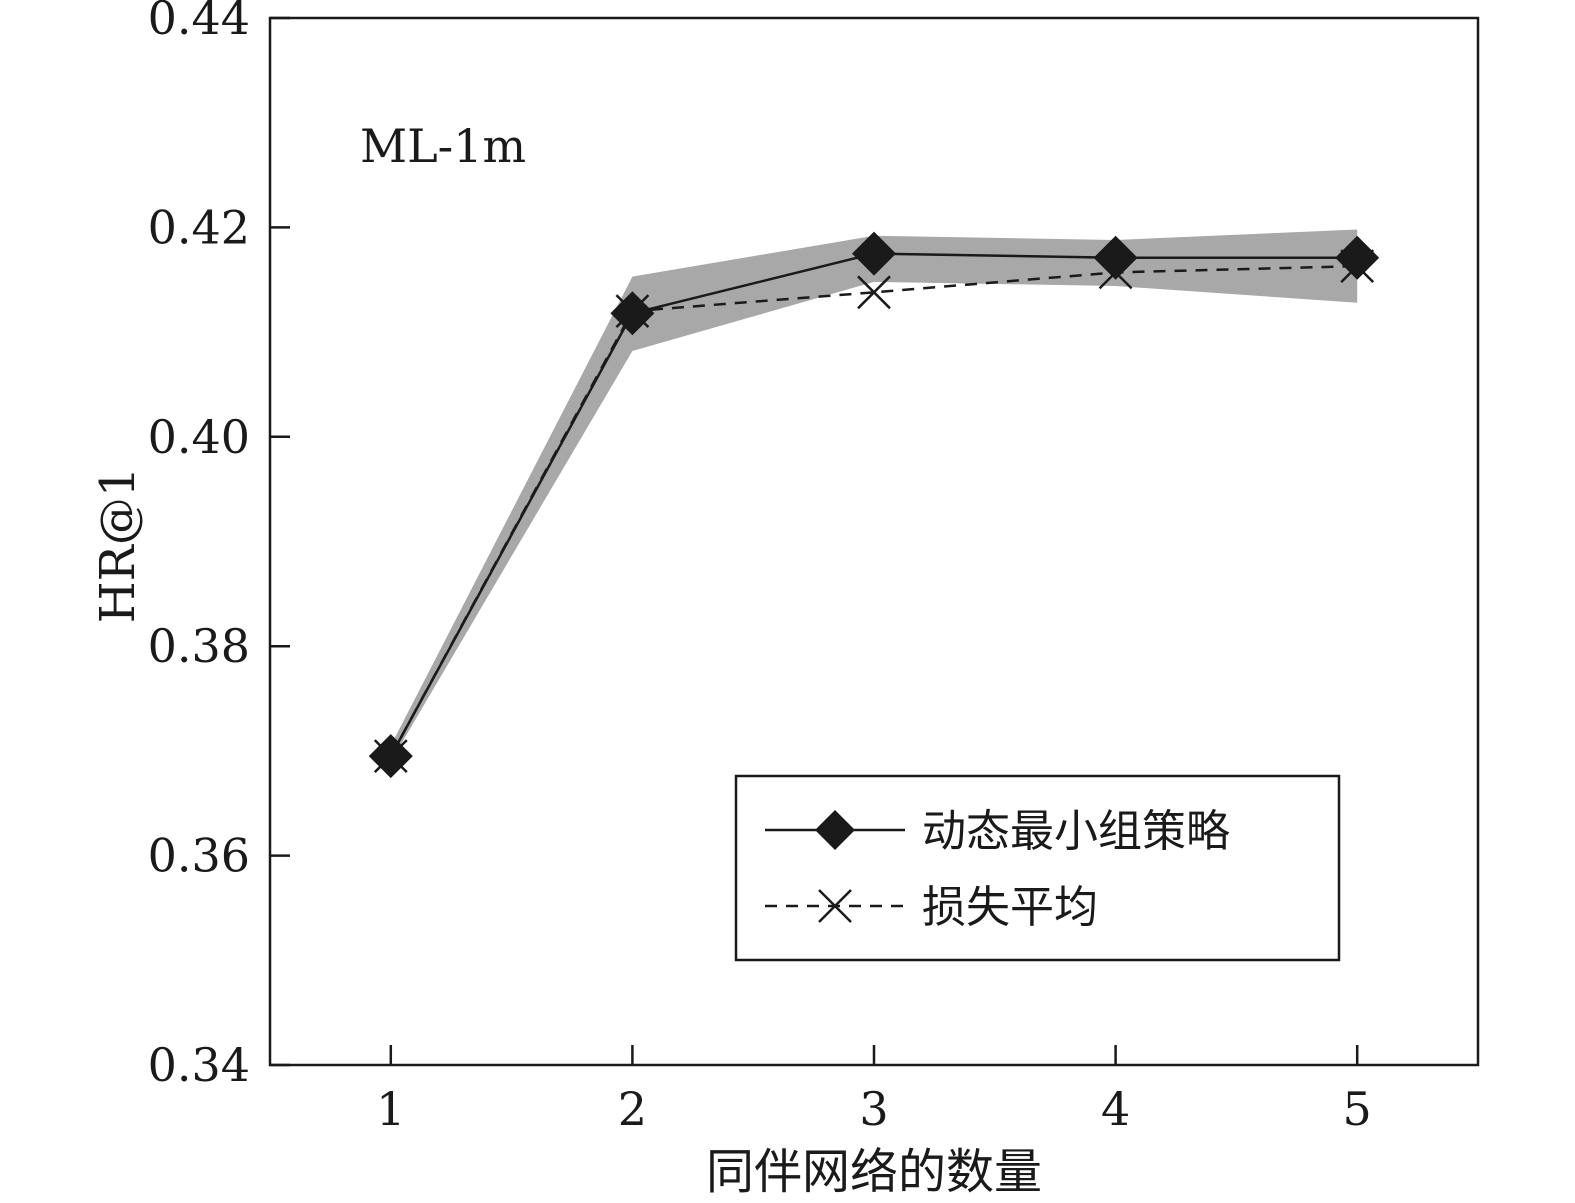 The image size is (1575, 1203). What do you see at coordinates (1076, 831) in the screenshot?
I see `legend-label-series-1: 动态最小组策略` at bounding box center [1076, 831].